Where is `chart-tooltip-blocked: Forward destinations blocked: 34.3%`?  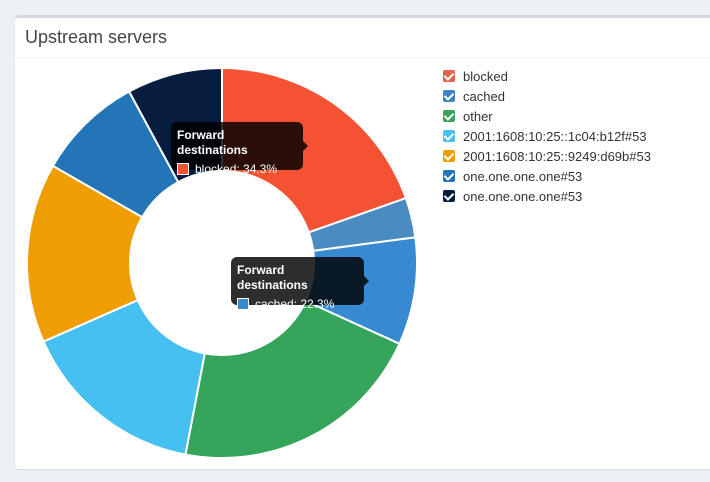
chart-tooltip-blocked: Forward destinations blocked: 34.3% is located at coordinates (239, 149).